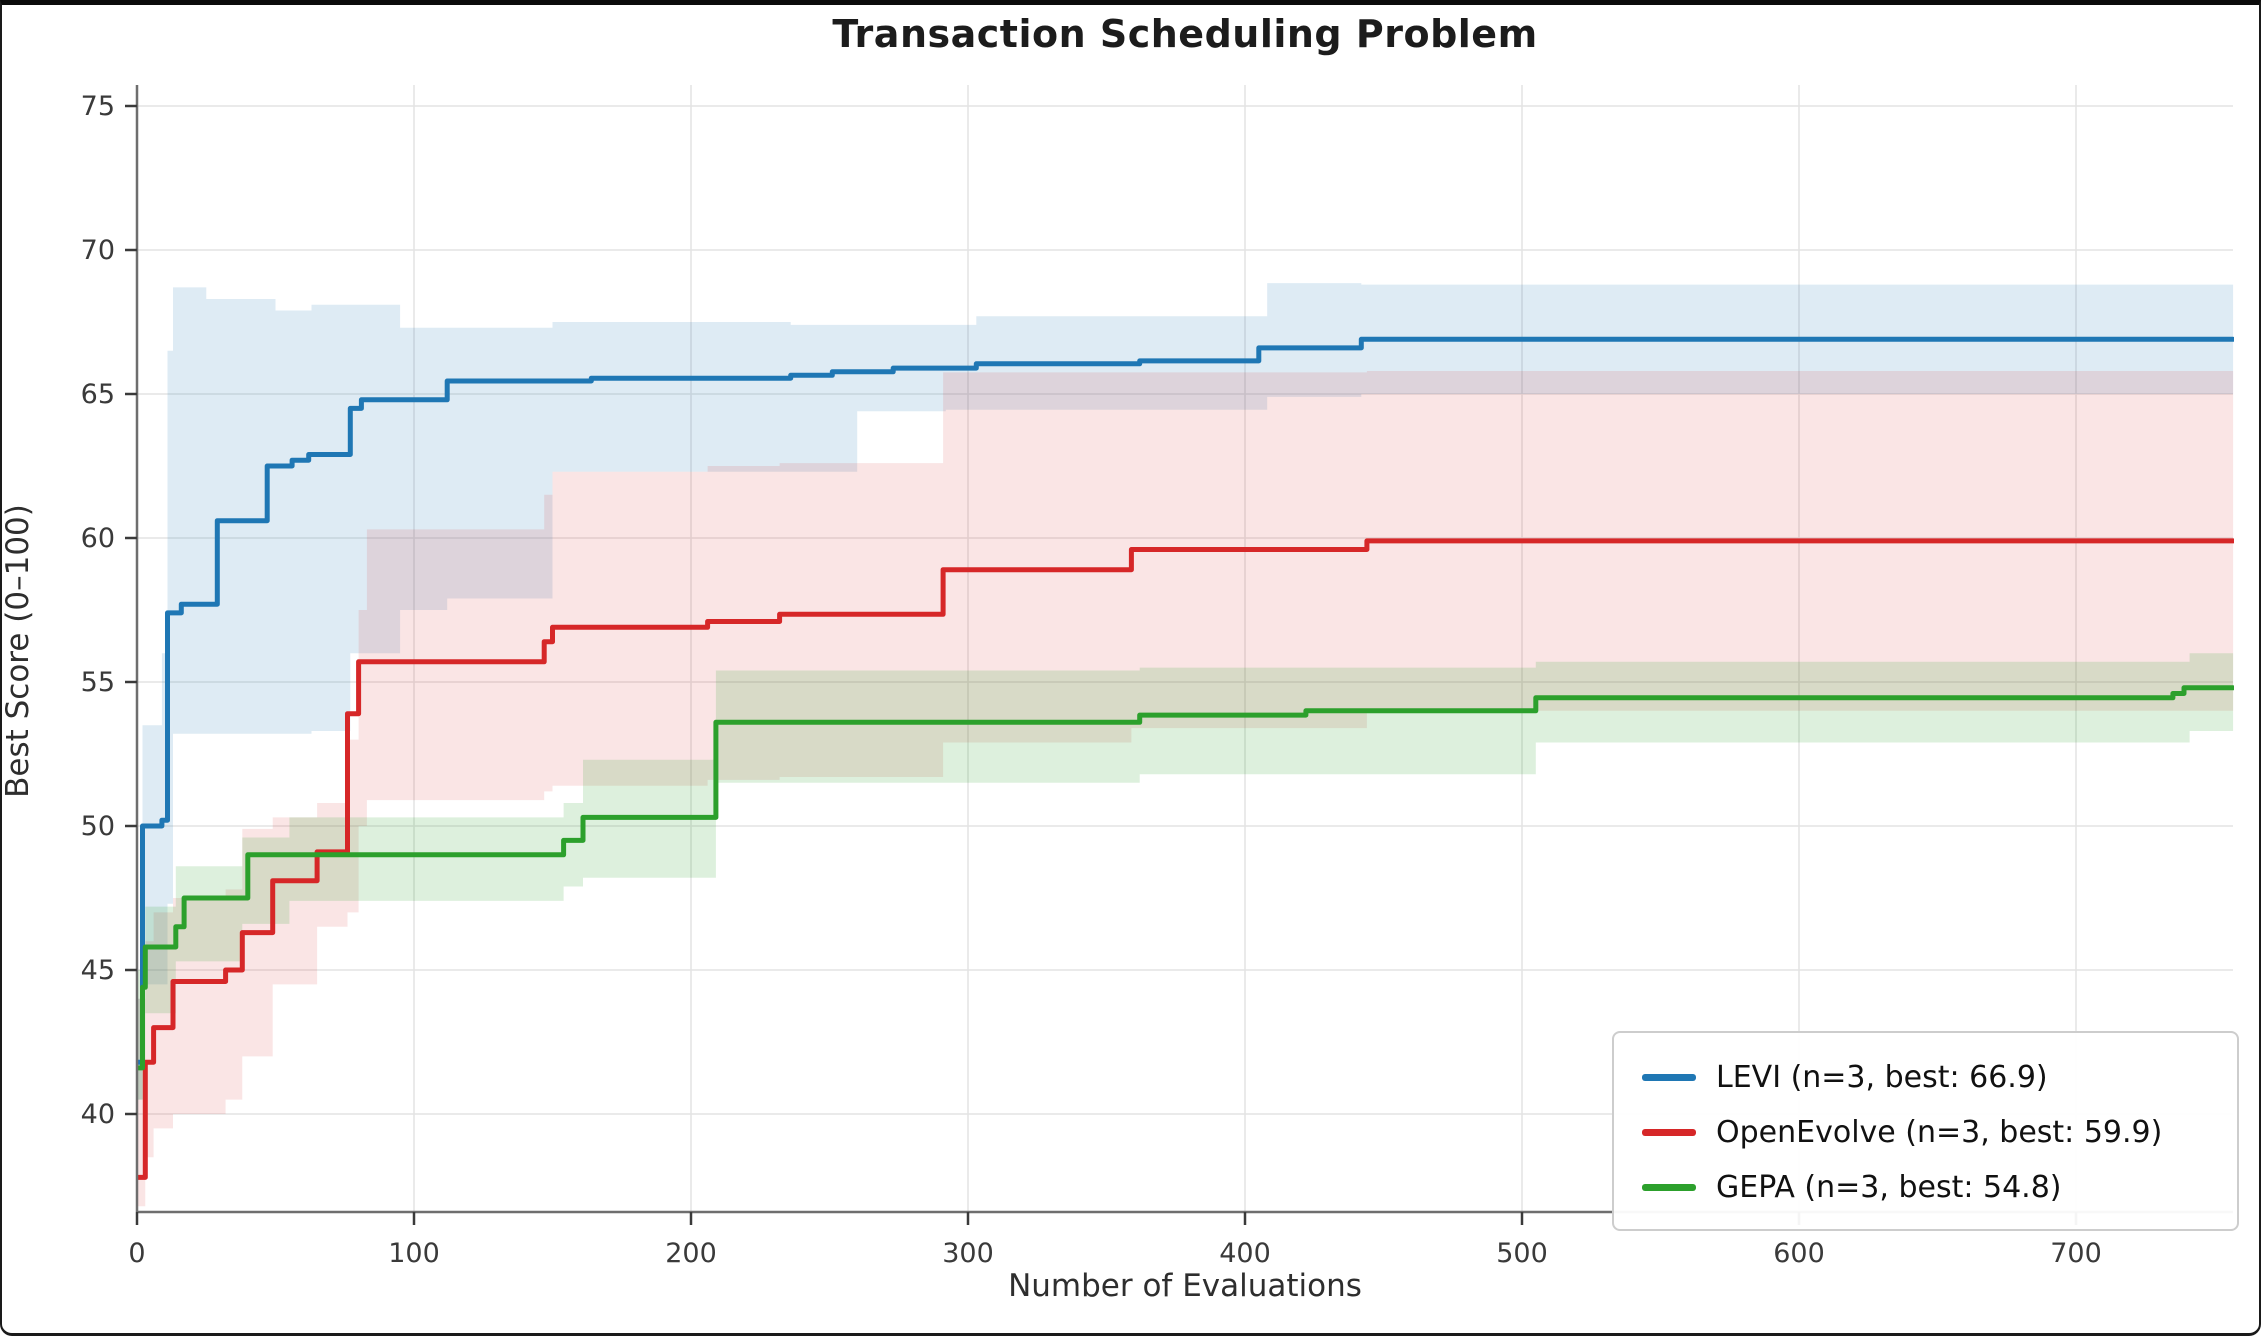 The height and width of the screenshot is (1336, 2261). What do you see at coordinates (97, 1114) in the screenshot?
I see `y-tick-label: 40` at bounding box center [97, 1114].